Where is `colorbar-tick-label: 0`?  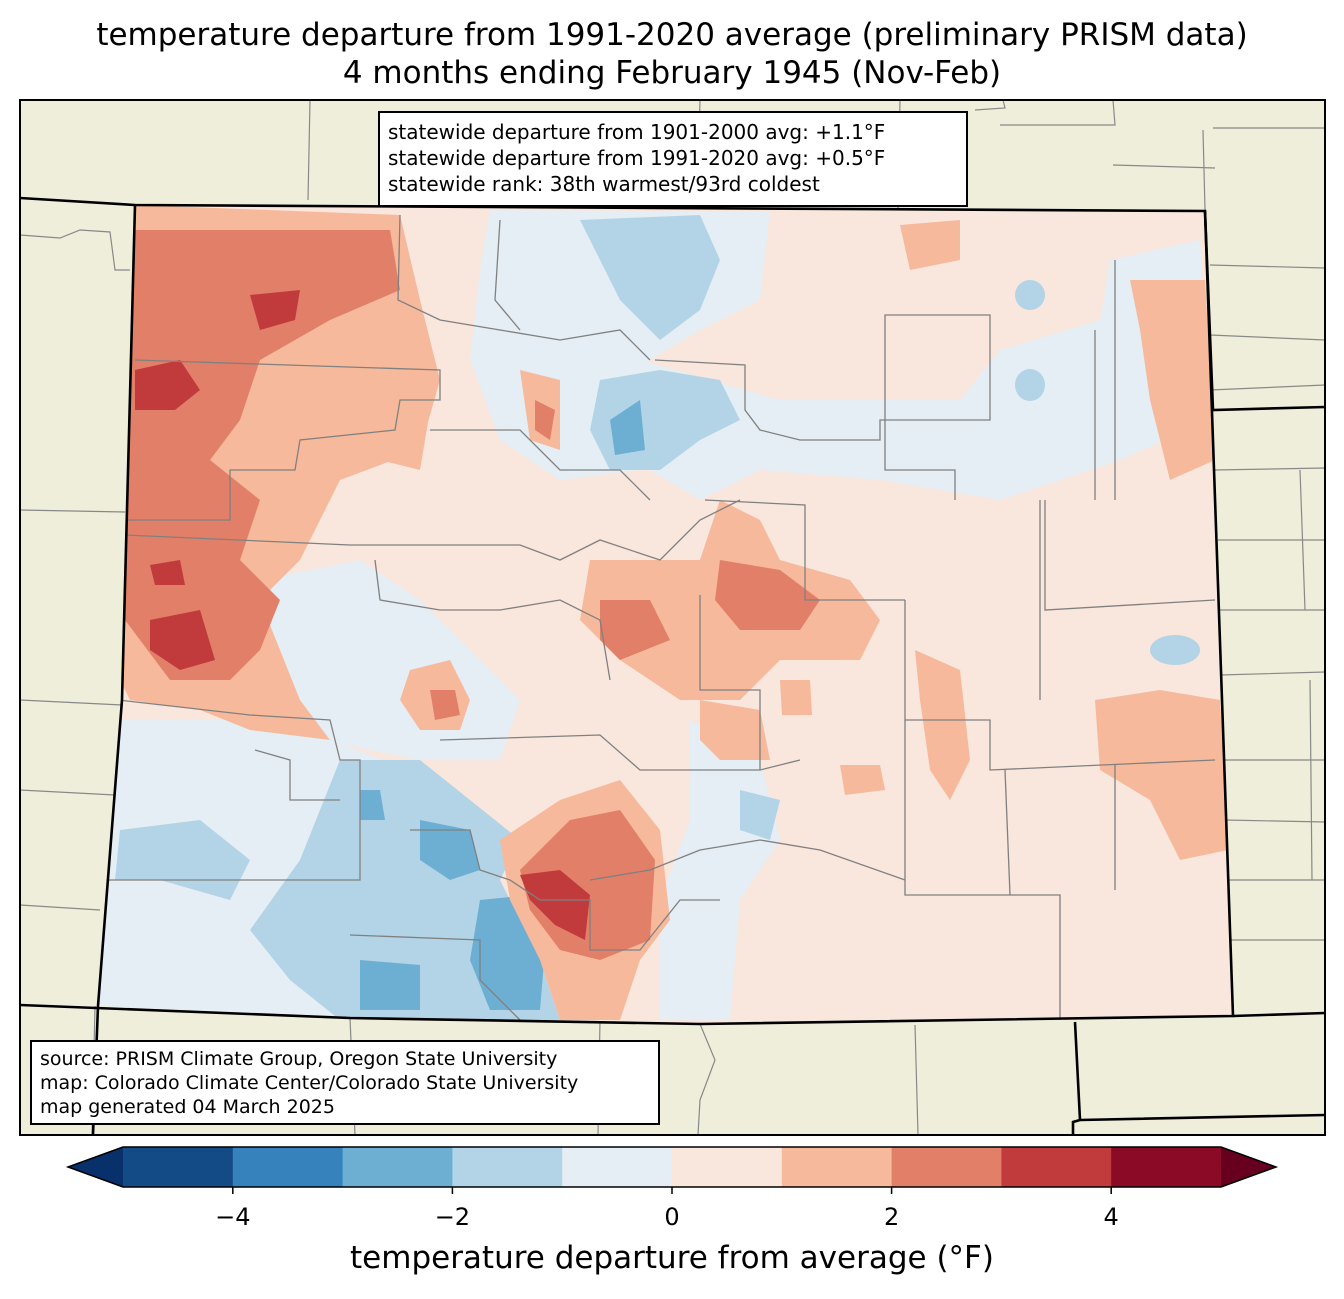
colorbar-tick-label: 0 is located at coordinates (672, 1217).